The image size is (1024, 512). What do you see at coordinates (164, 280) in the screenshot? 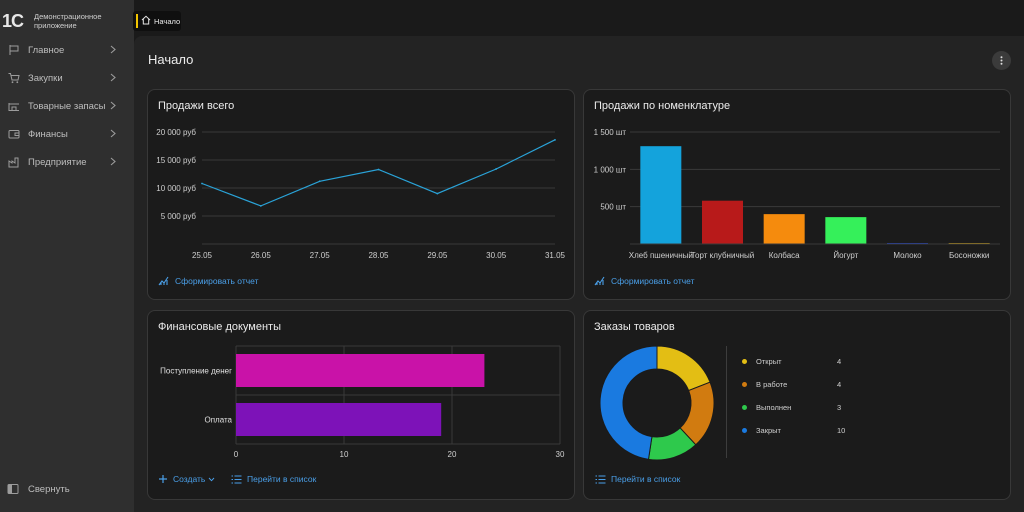
I see `report-icon` at bounding box center [164, 280].